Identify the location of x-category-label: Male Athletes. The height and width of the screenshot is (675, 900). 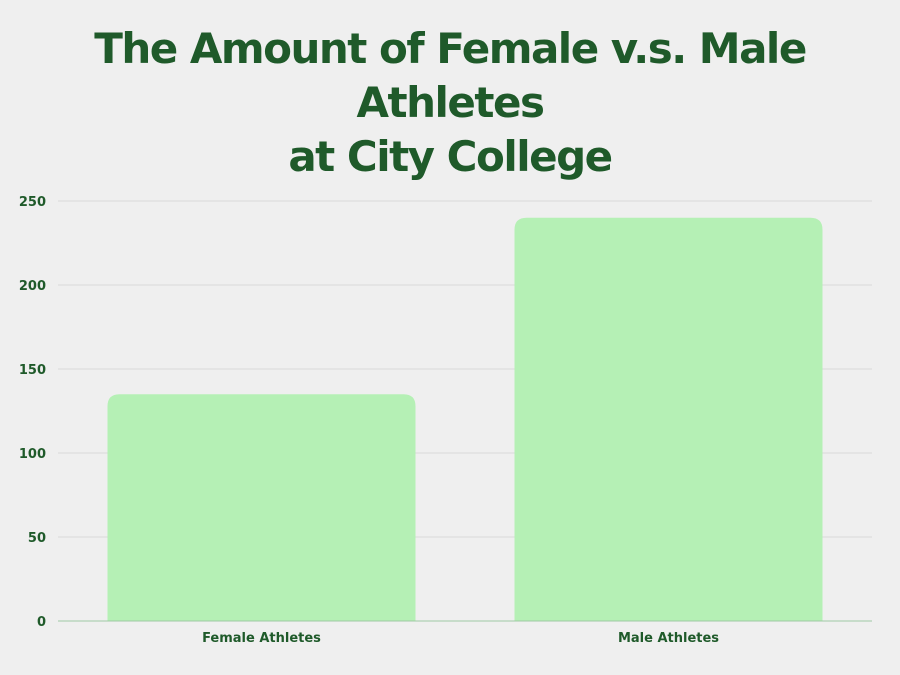
(668, 638).